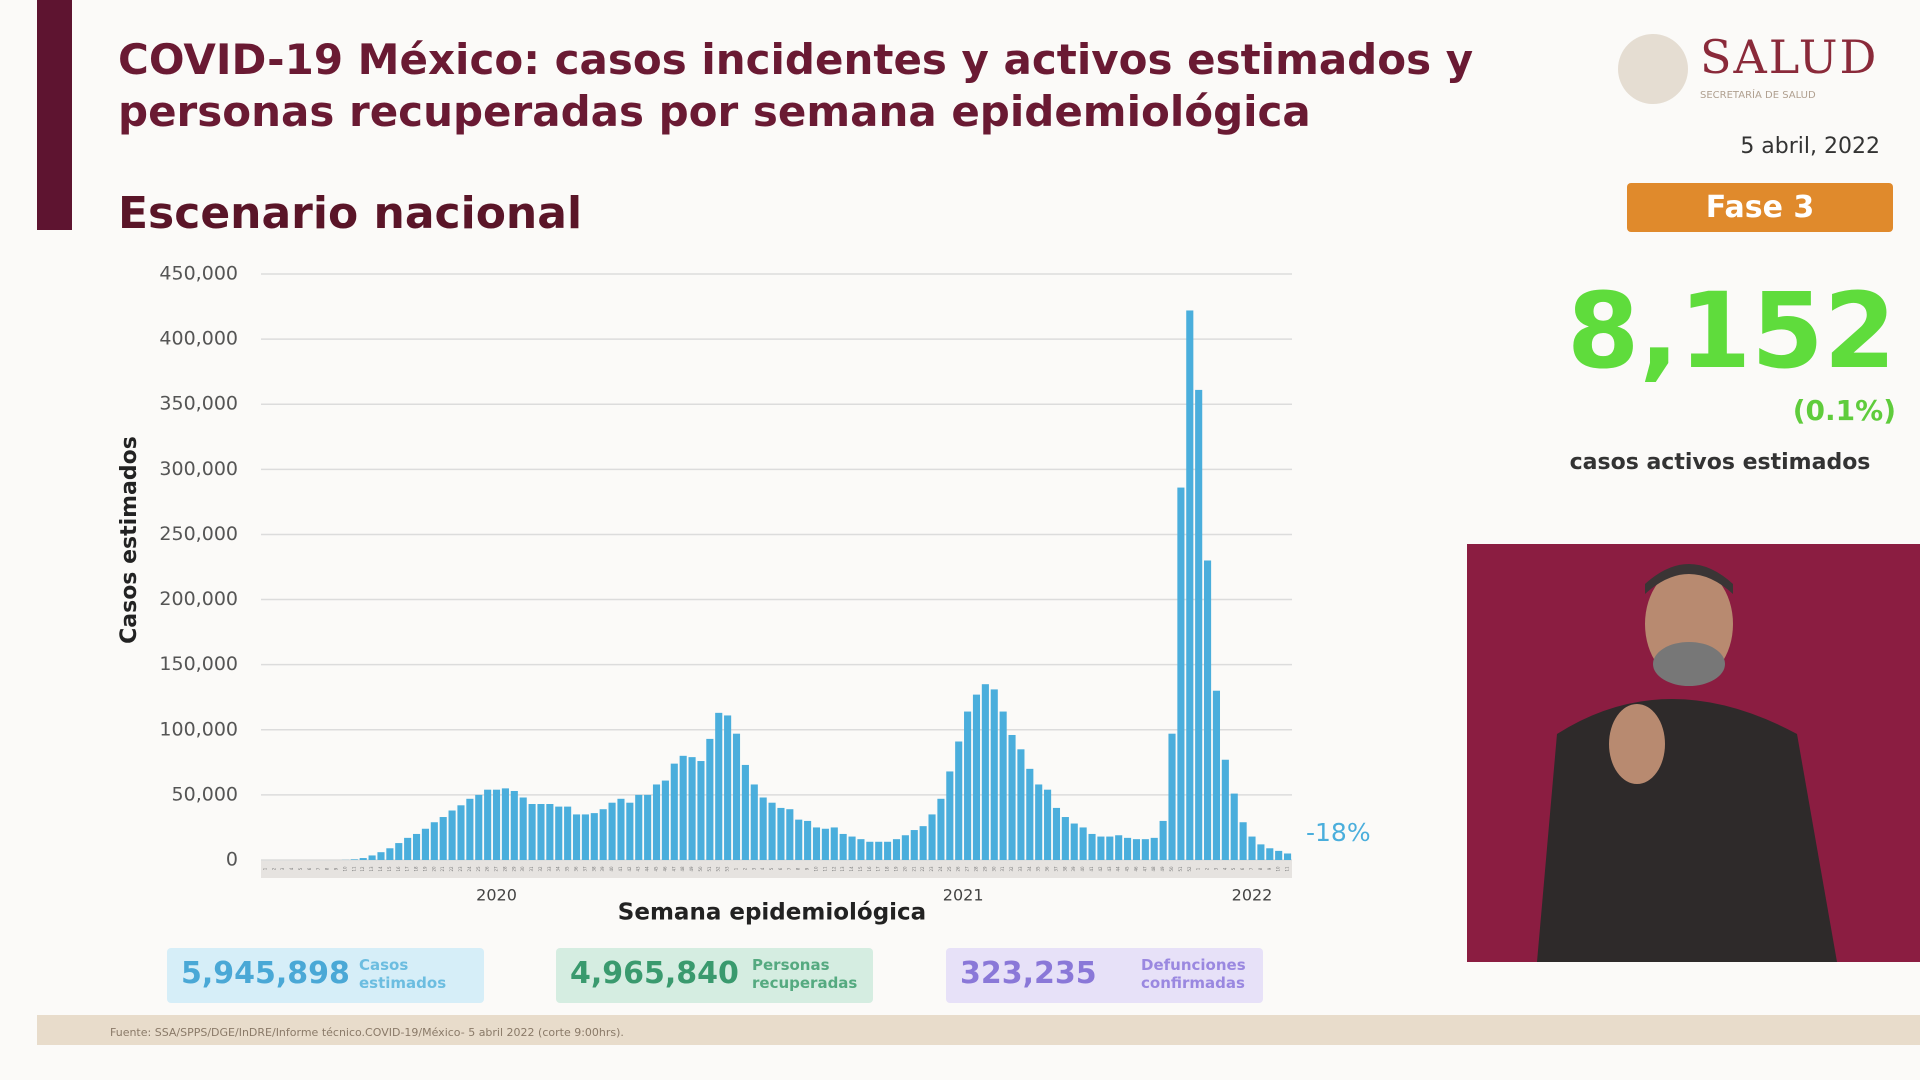 This screenshot has width=1920, height=1080. I want to click on x-tick-label: 37, so click(584, 869).